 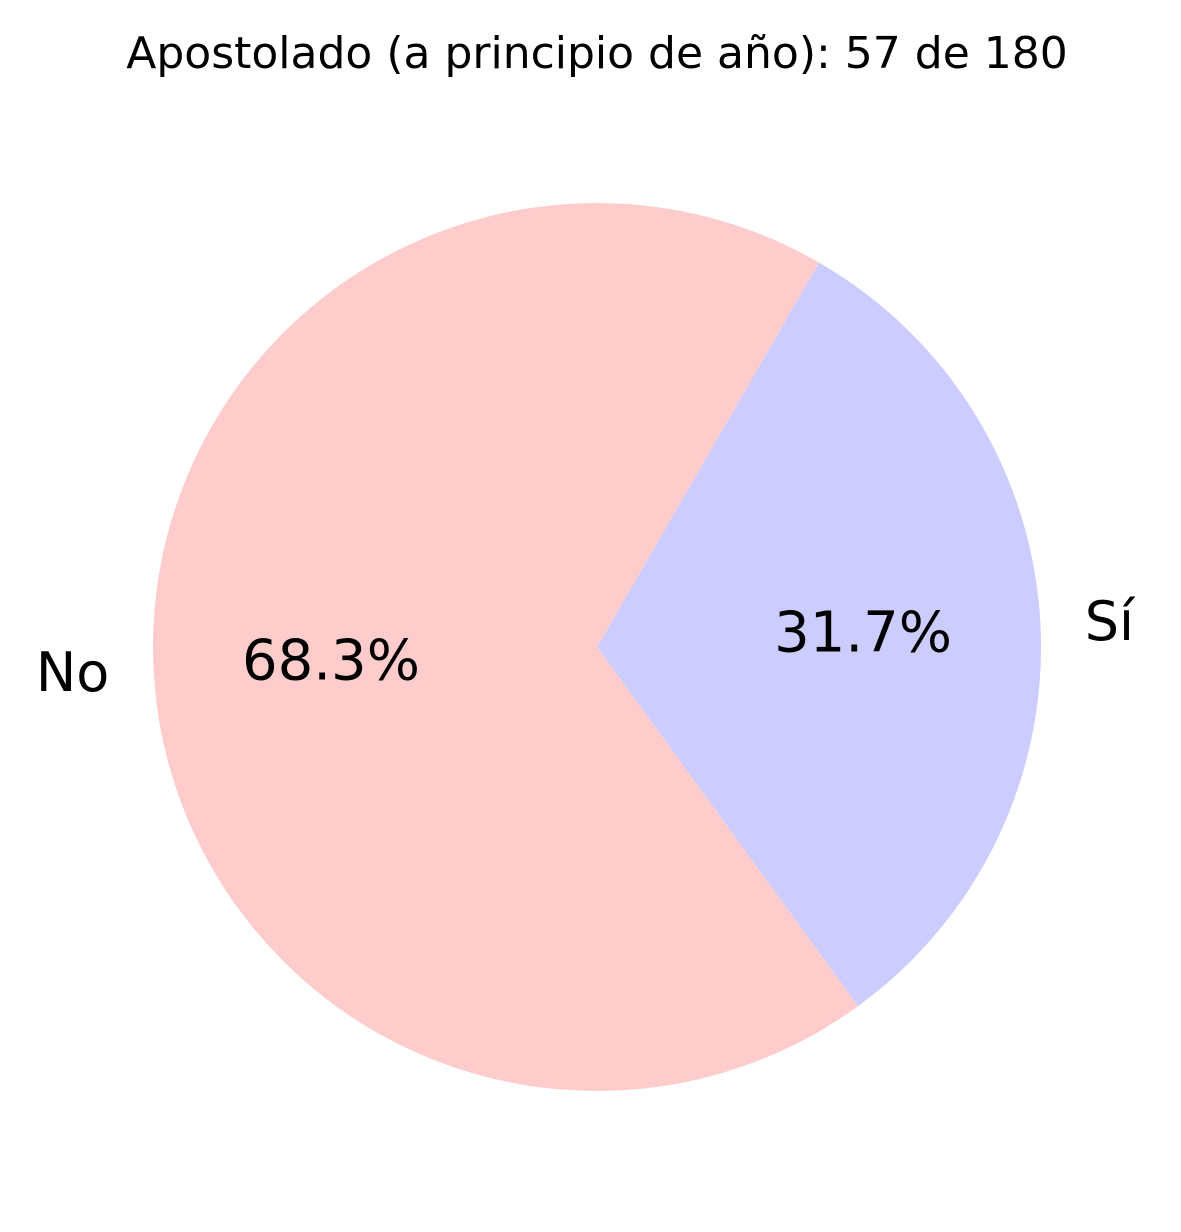 What do you see at coordinates (72, 672) in the screenshot?
I see `pie-category-label-no: No` at bounding box center [72, 672].